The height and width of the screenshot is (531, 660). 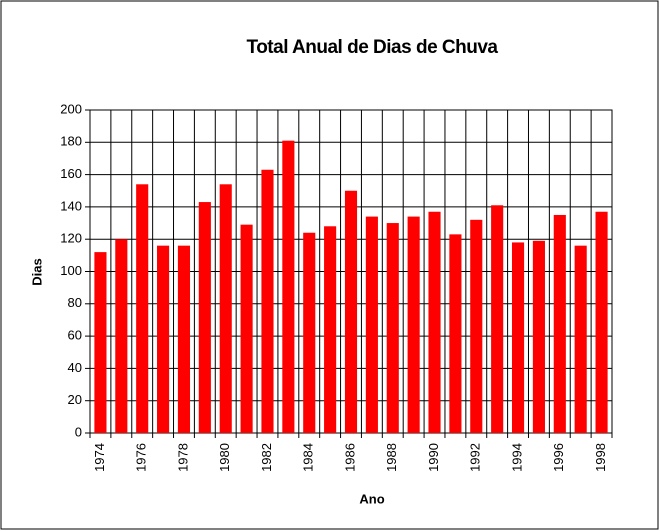 I want to click on chart-title: Total Anual de Dias de Chuva, so click(x=373, y=47).